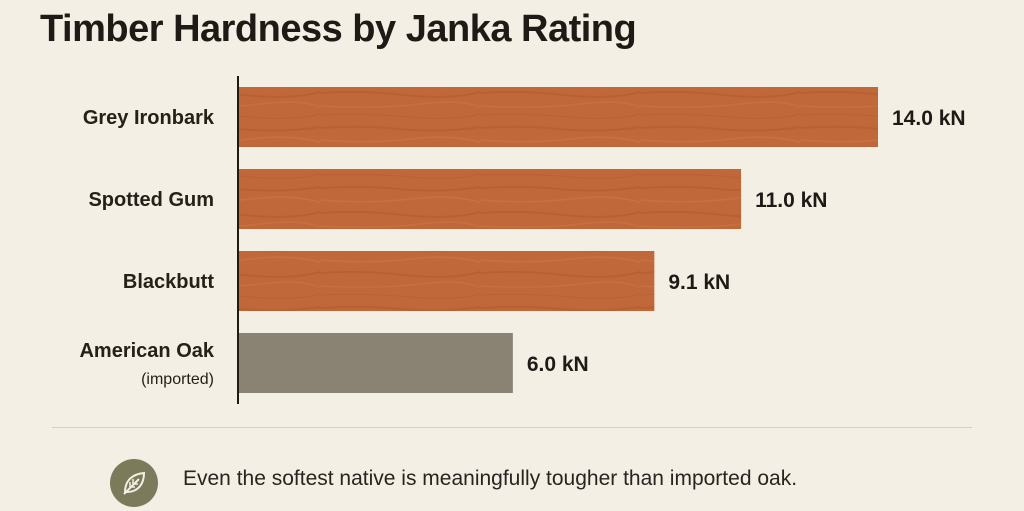 This screenshot has height=511, width=1024. I want to click on divider, so click(512, 427).